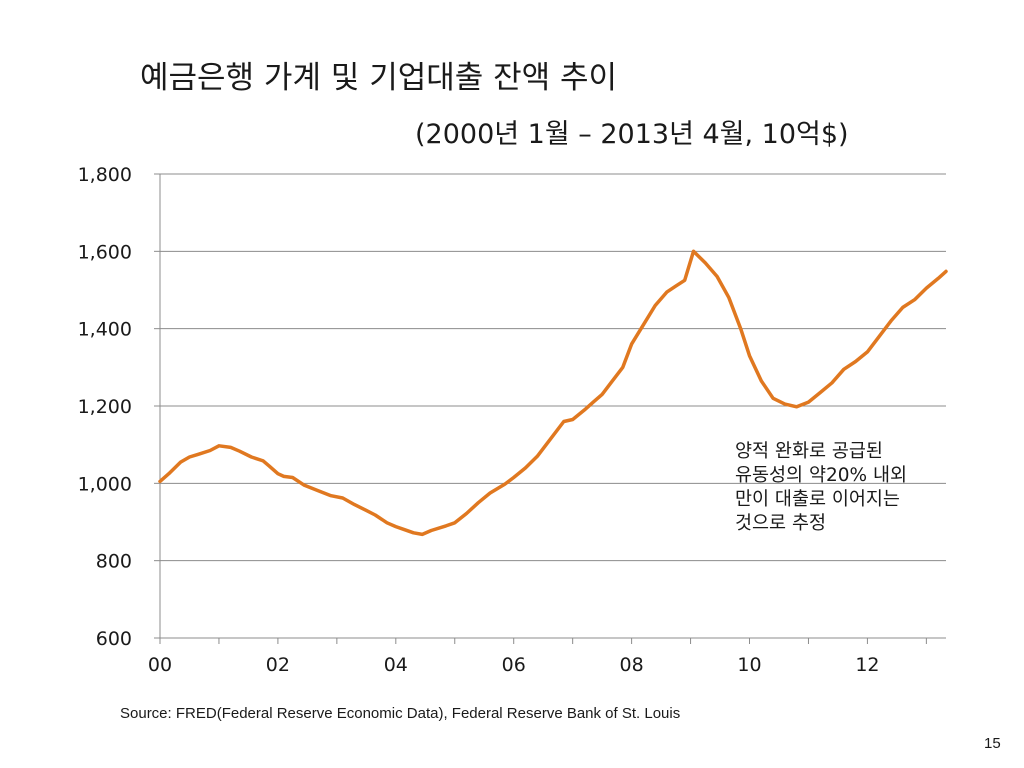 The height and width of the screenshot is (768, 1024). I want to click on annotation-line: 만이 대출로 이어지는, so click(817, 499).